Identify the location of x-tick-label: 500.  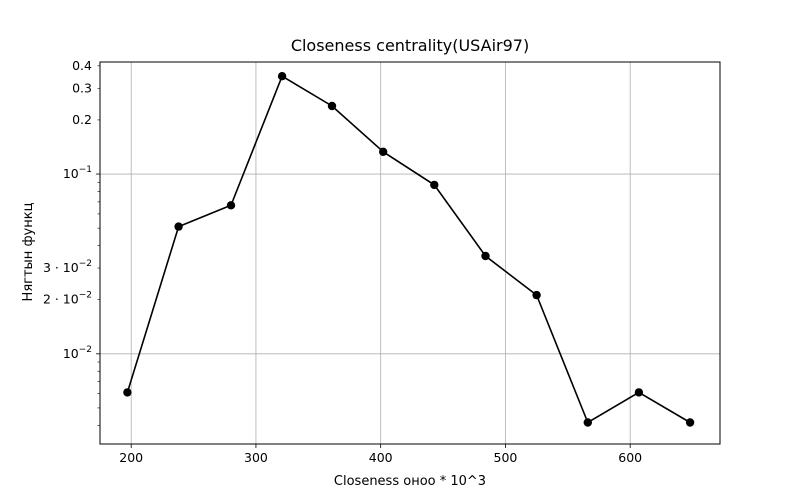
(506, 457).